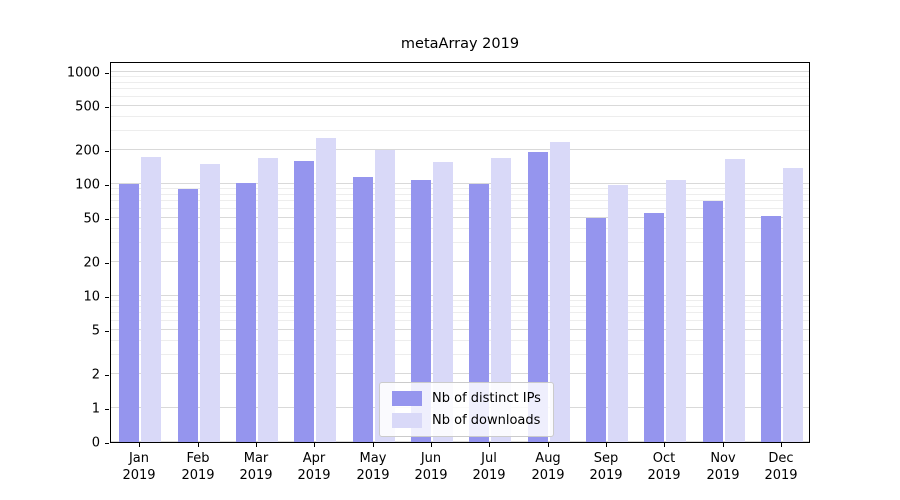  Describe the element at coordinates (91, 297) in the screenshot. I see `y-tick-label: 10` at that location.